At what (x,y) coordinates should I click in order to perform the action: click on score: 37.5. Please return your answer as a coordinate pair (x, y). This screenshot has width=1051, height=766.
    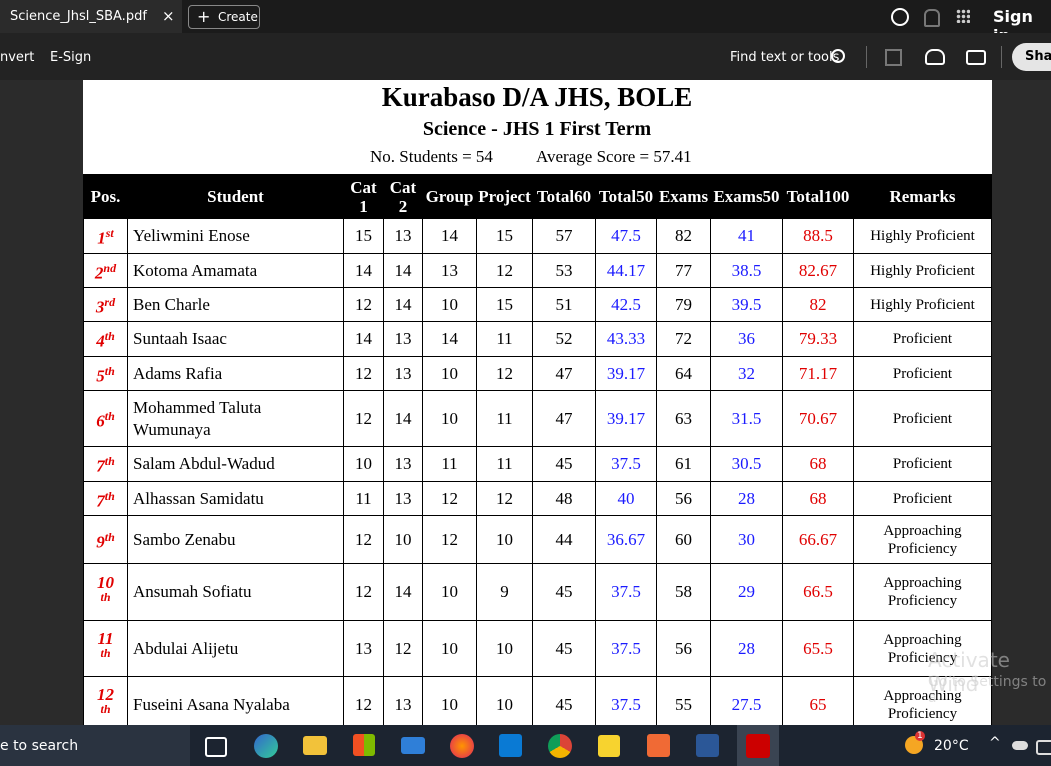
    Looking at the image, I should click on (626, 592).